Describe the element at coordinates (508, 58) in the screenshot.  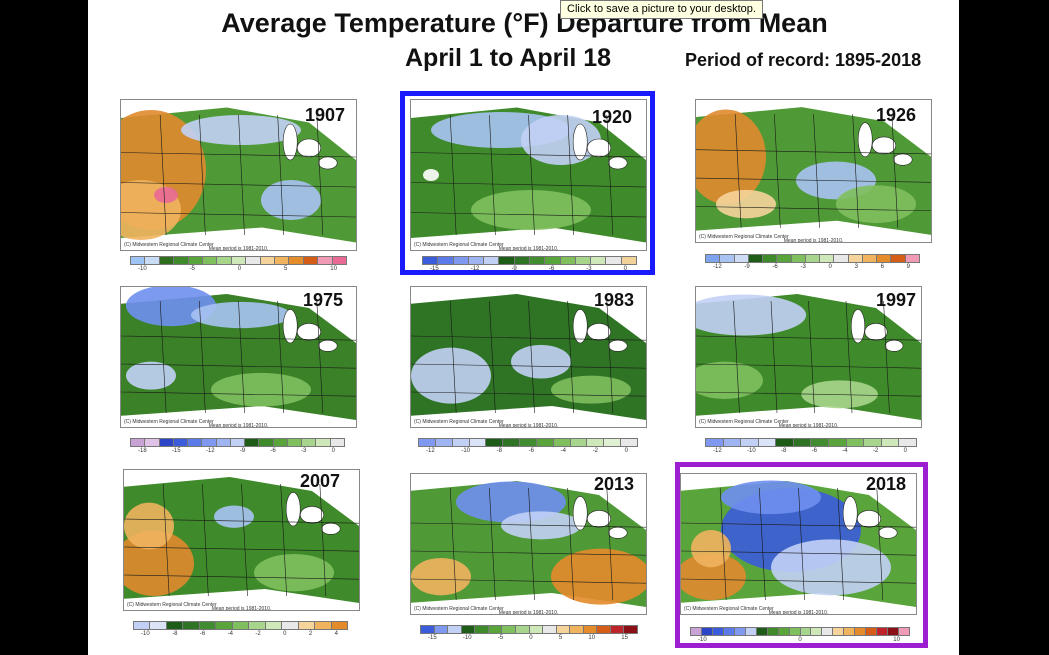
I see `slide-subtitle: April 1 to April 18` at that location.